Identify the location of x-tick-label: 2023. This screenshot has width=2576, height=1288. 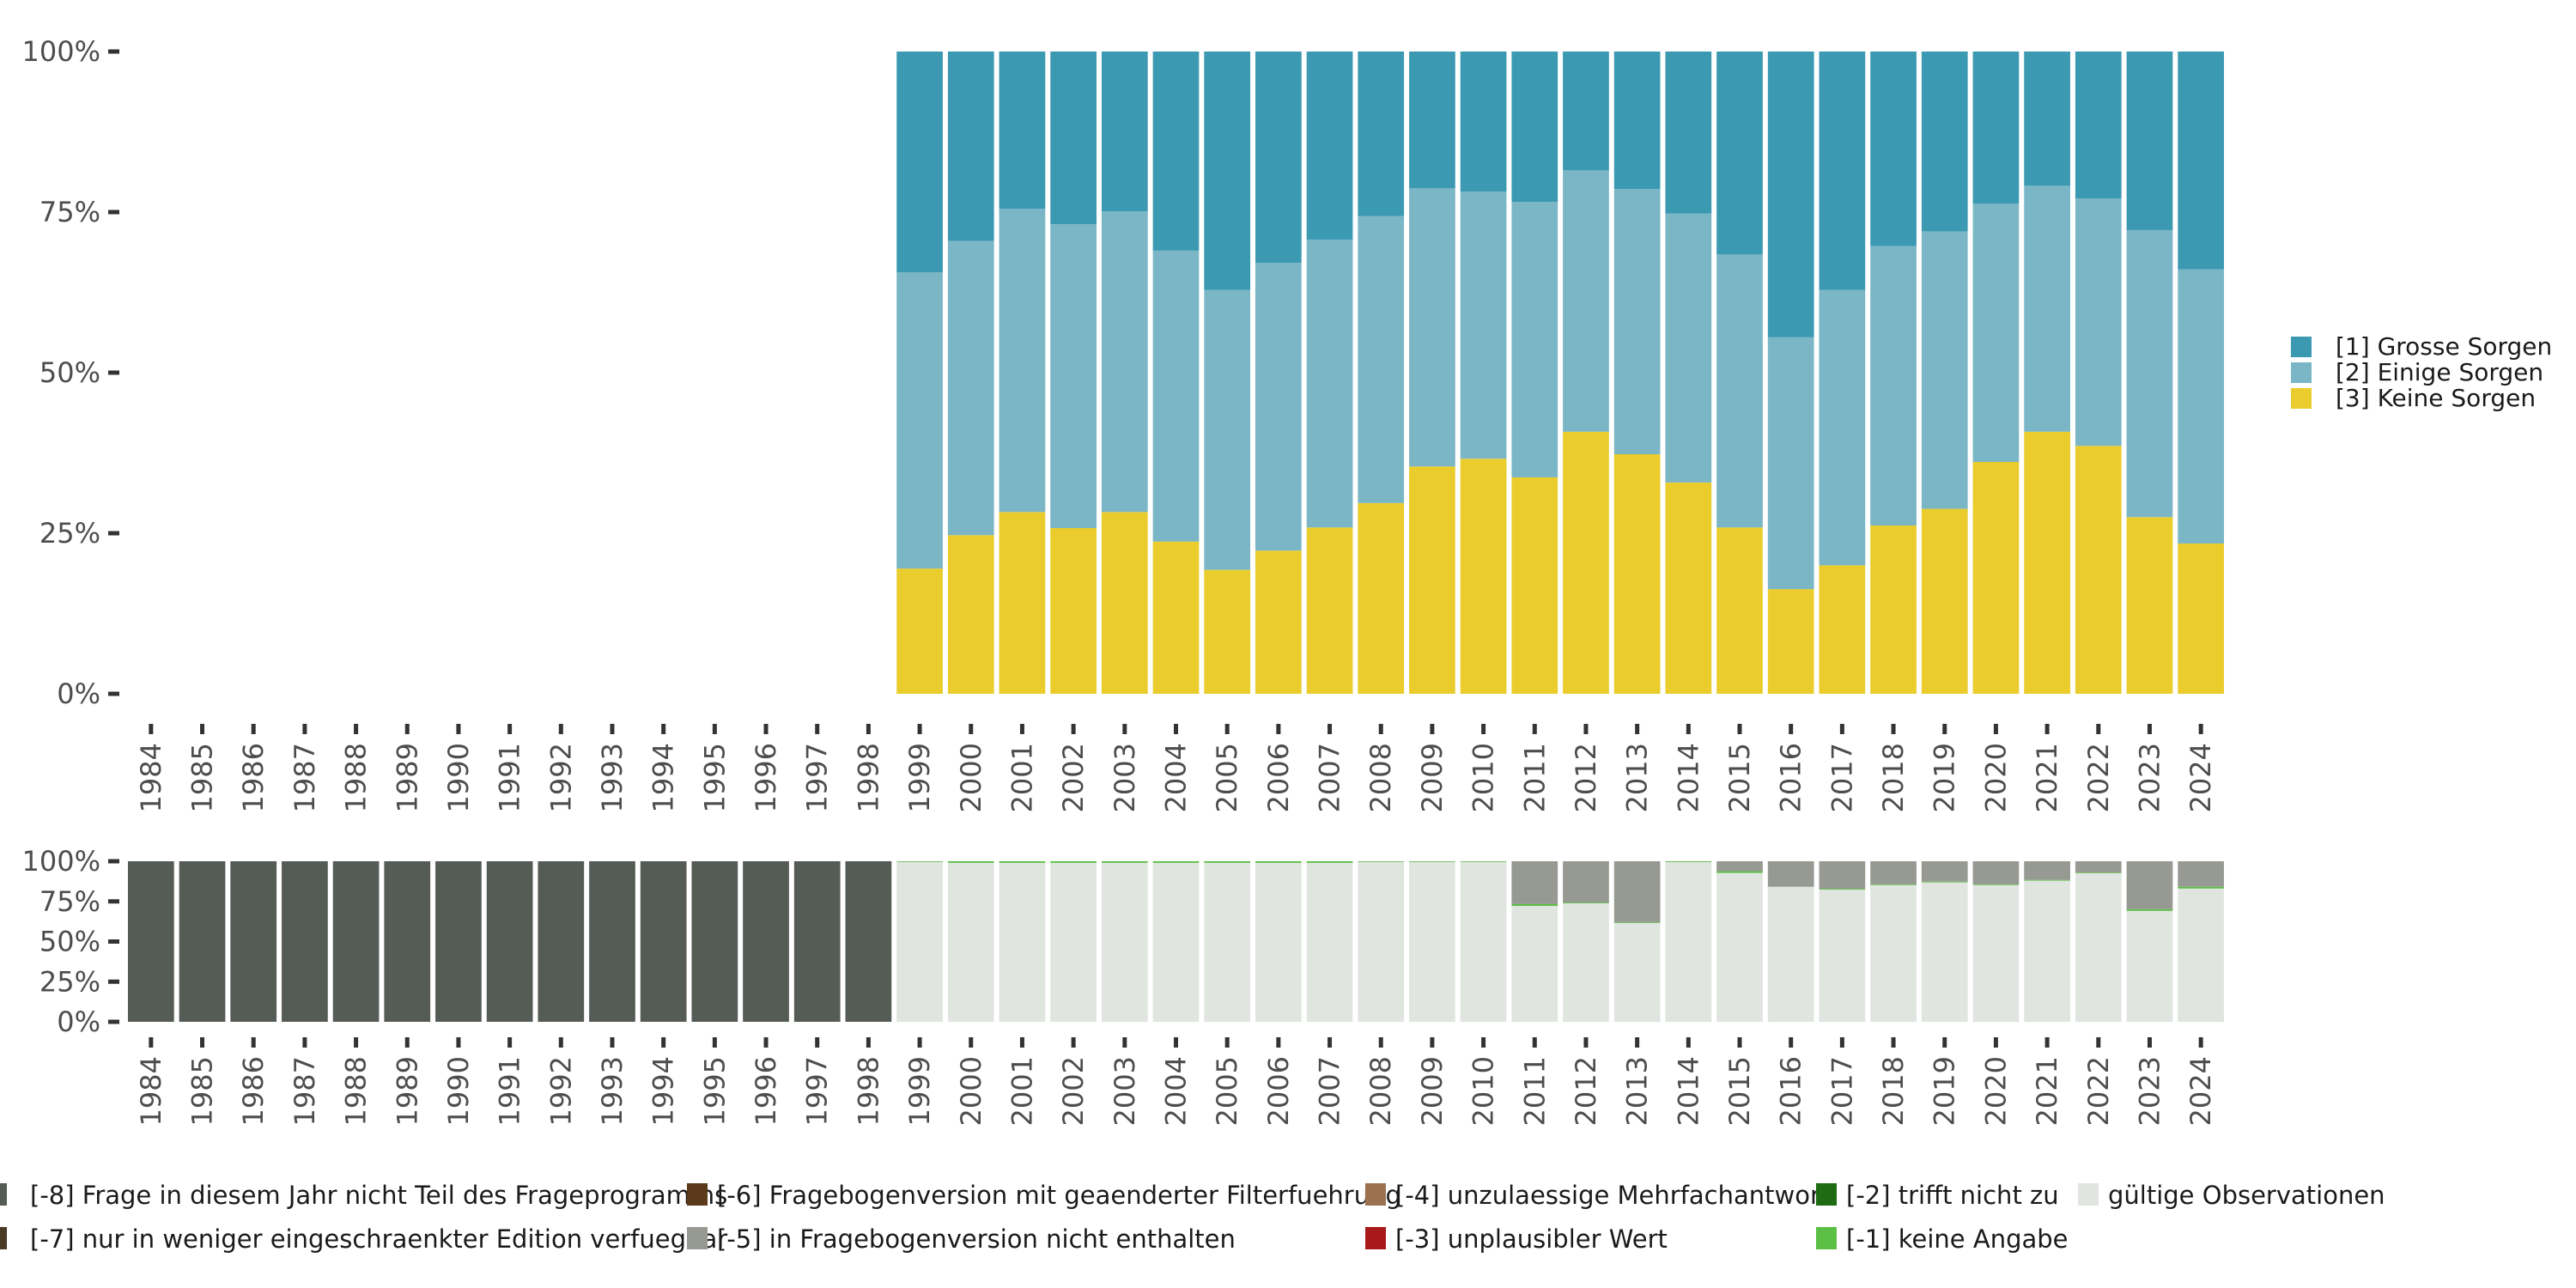
(2149, 777).